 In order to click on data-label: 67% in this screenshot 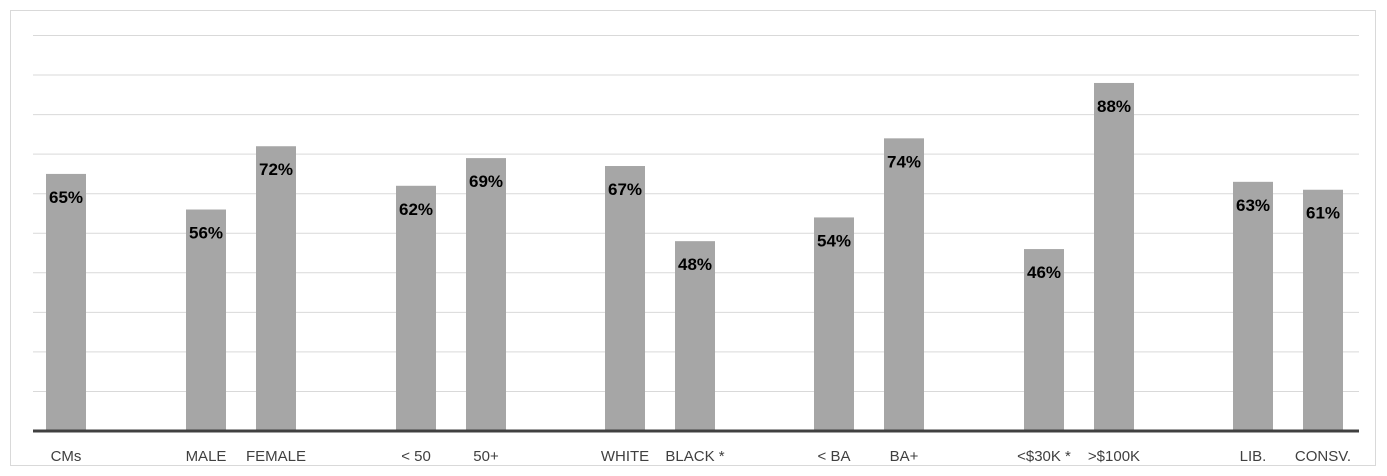, I will do `click(625, 189)`.